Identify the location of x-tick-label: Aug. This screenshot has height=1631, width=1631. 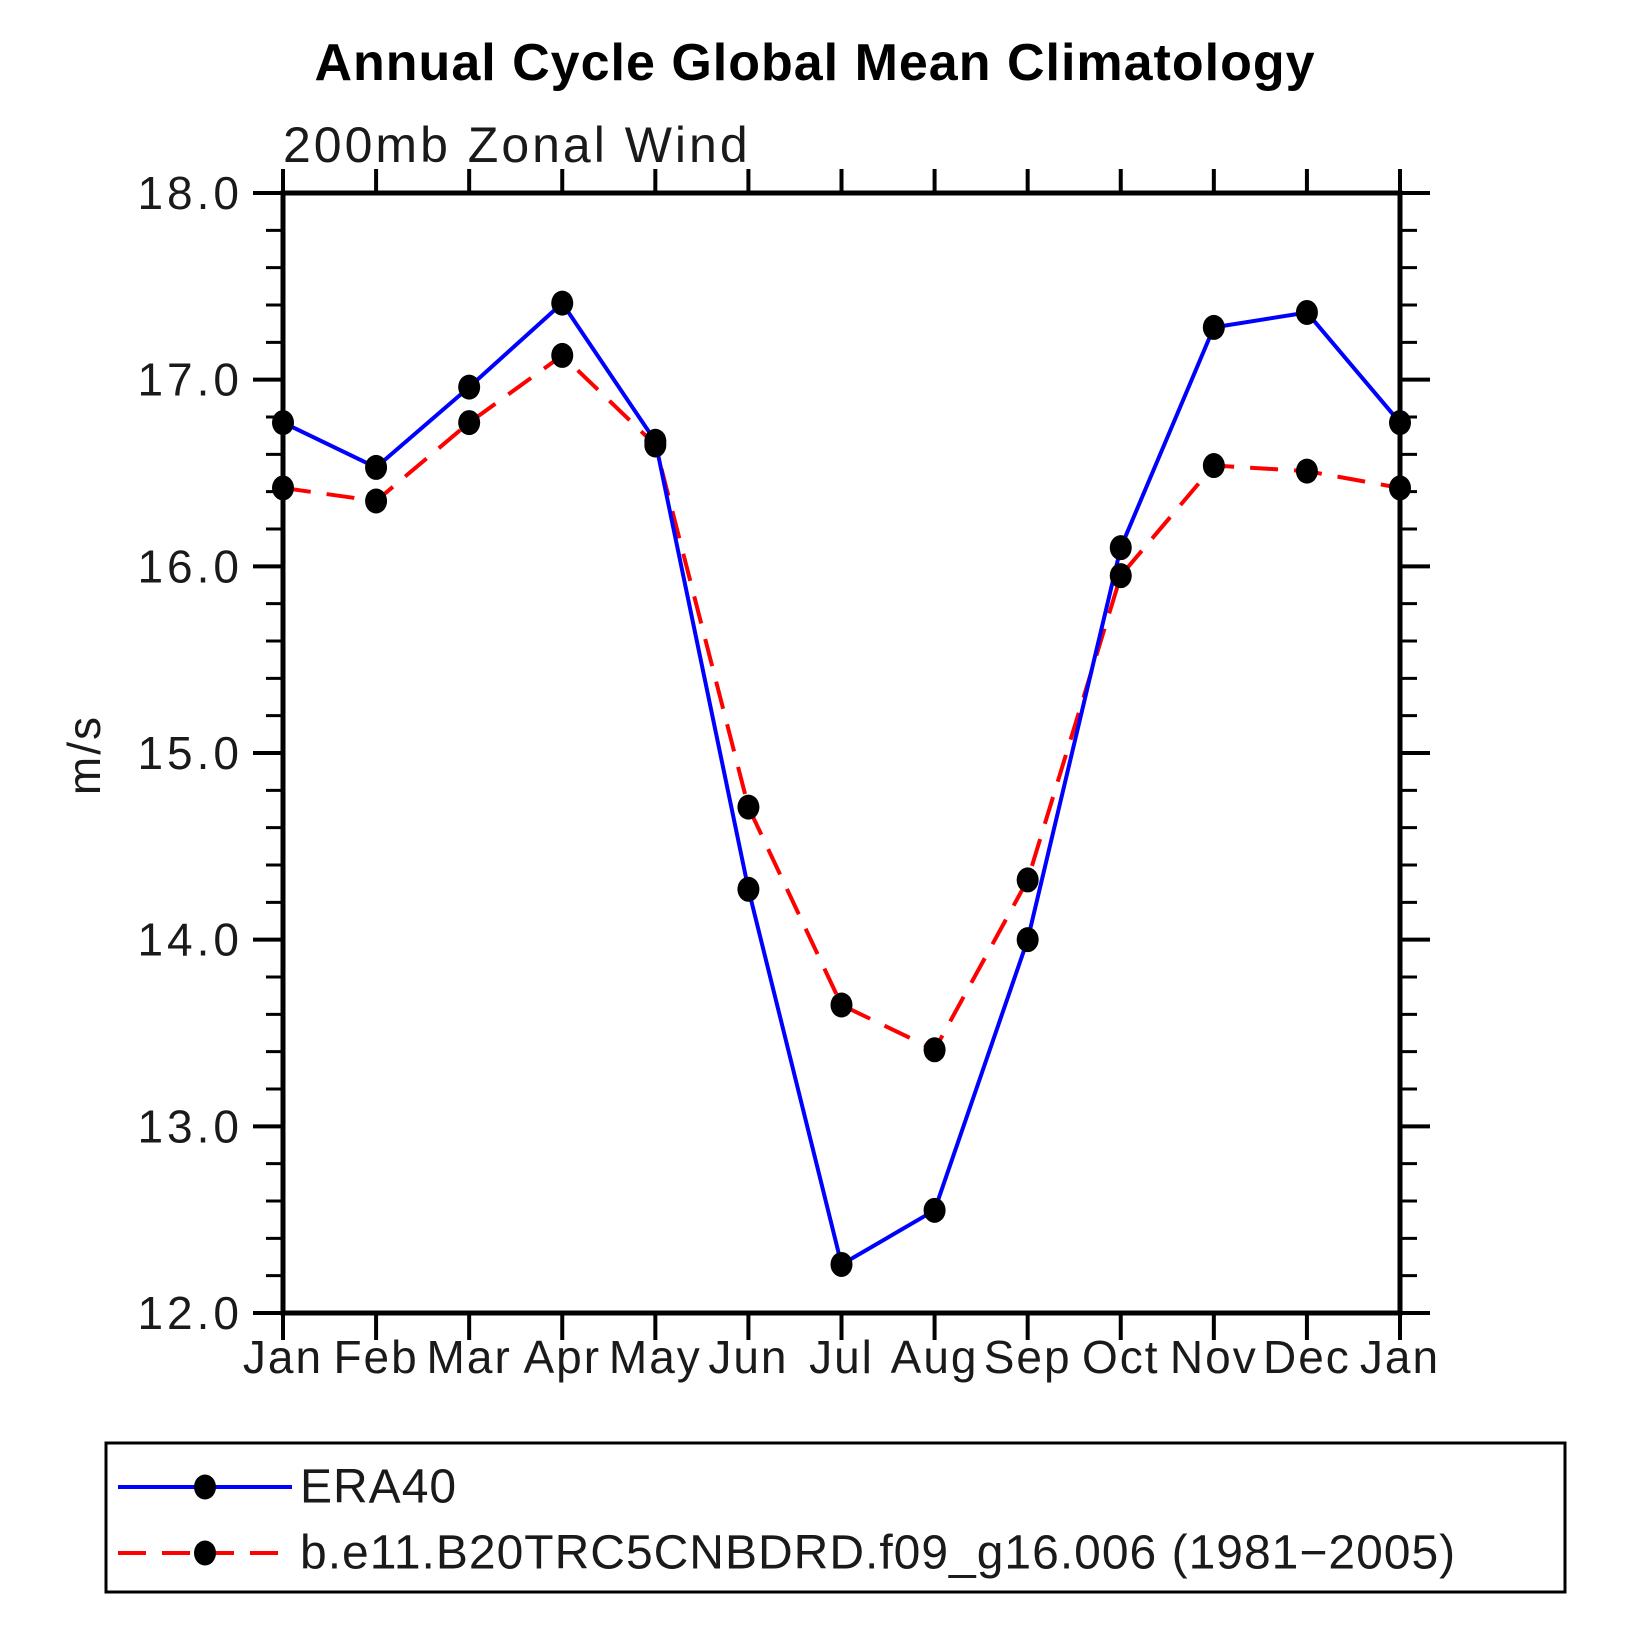
(935, 1357).